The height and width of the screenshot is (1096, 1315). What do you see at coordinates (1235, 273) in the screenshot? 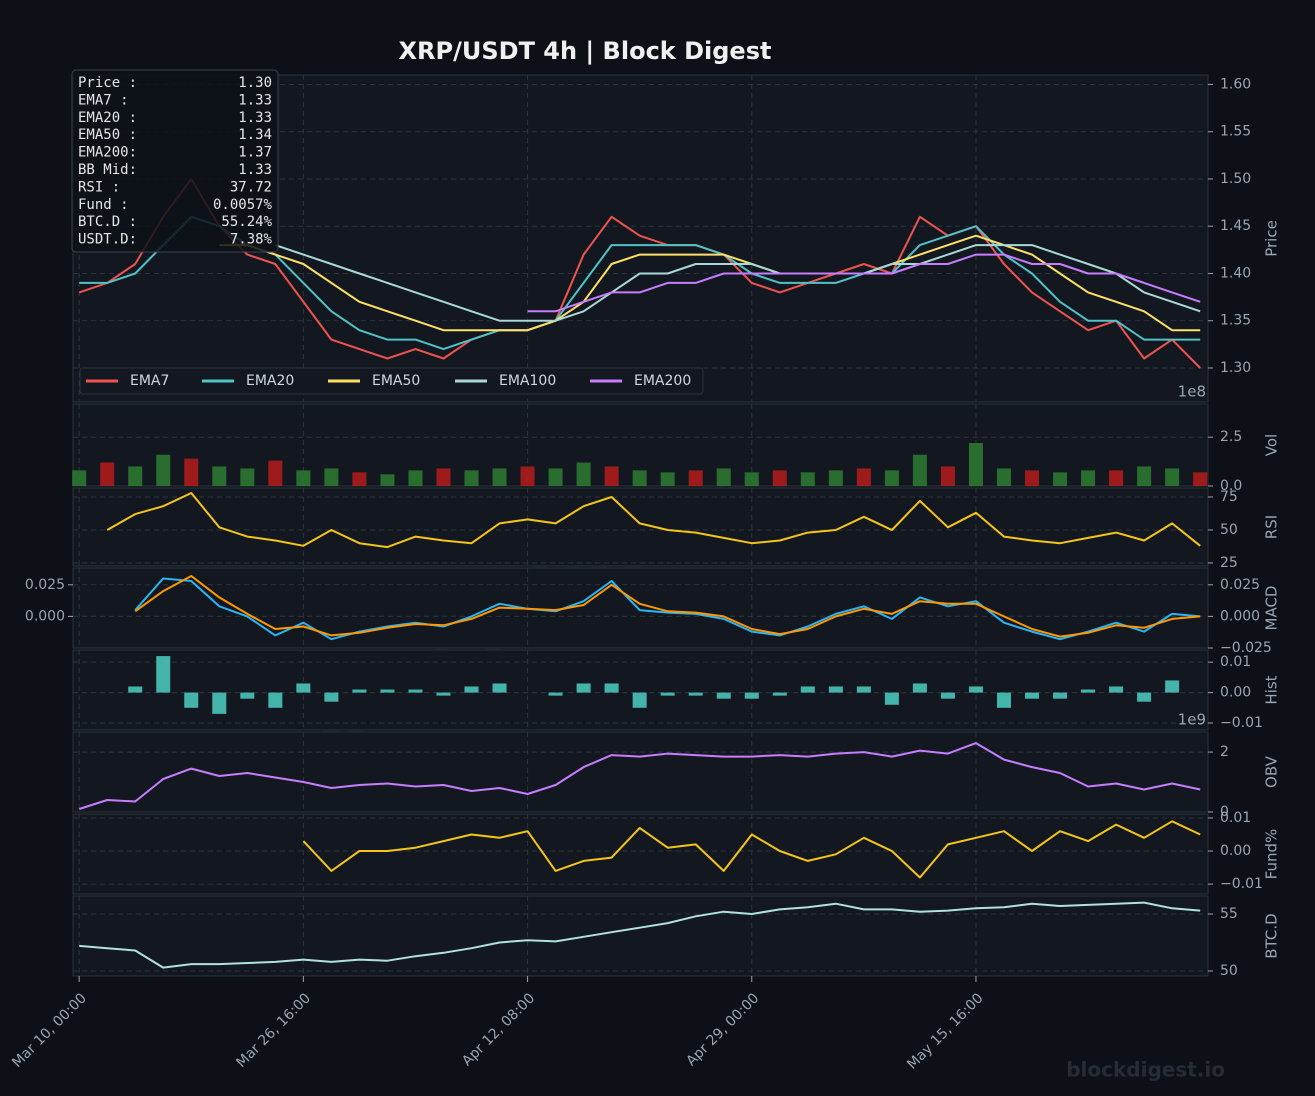
I see `y-tick-label: 1.40` at bounding box center [1235, 273].